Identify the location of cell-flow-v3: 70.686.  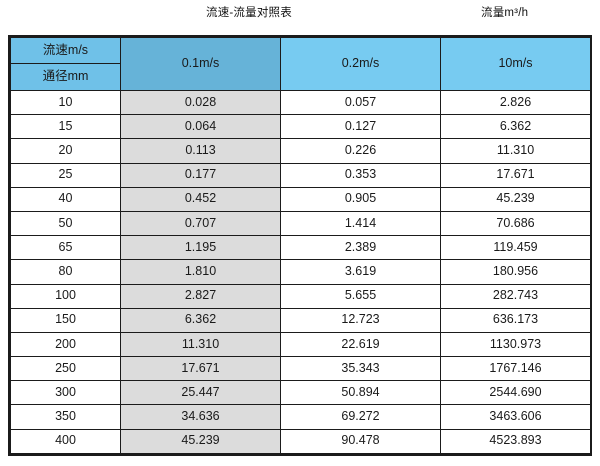
(515, 223).